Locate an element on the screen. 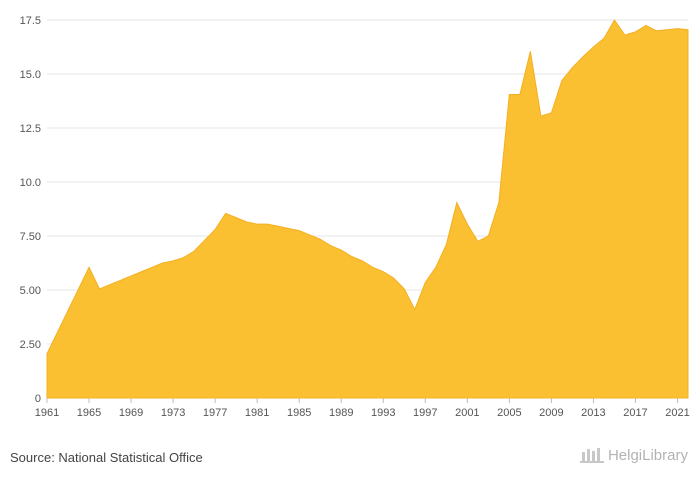 This screenshot has height=483, width=700. y-tick-label: 15.0 is located at coordinates (30, 75).